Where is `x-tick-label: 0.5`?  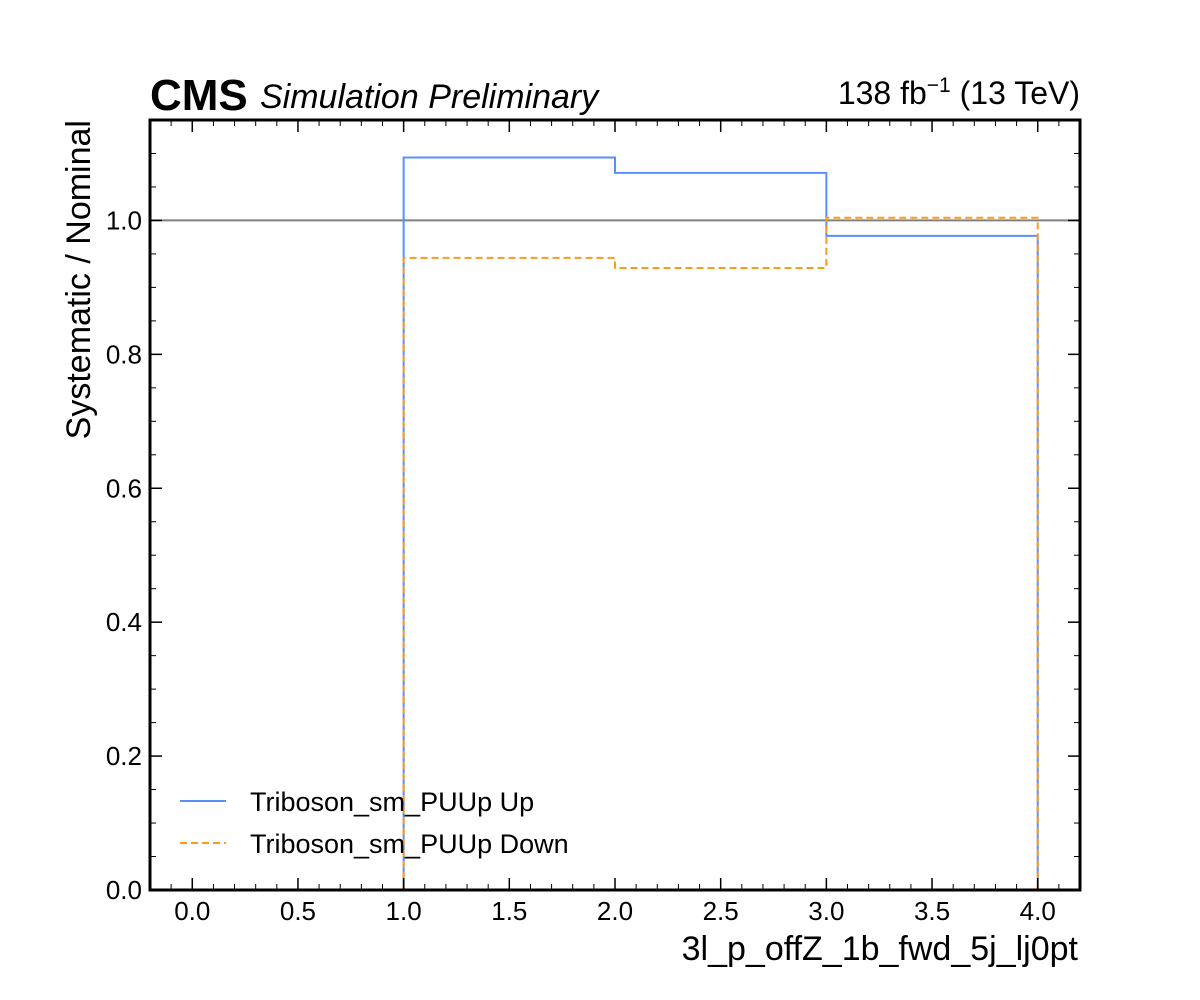
x-tick-label: 0.5 is located at coordinates (298, 911).